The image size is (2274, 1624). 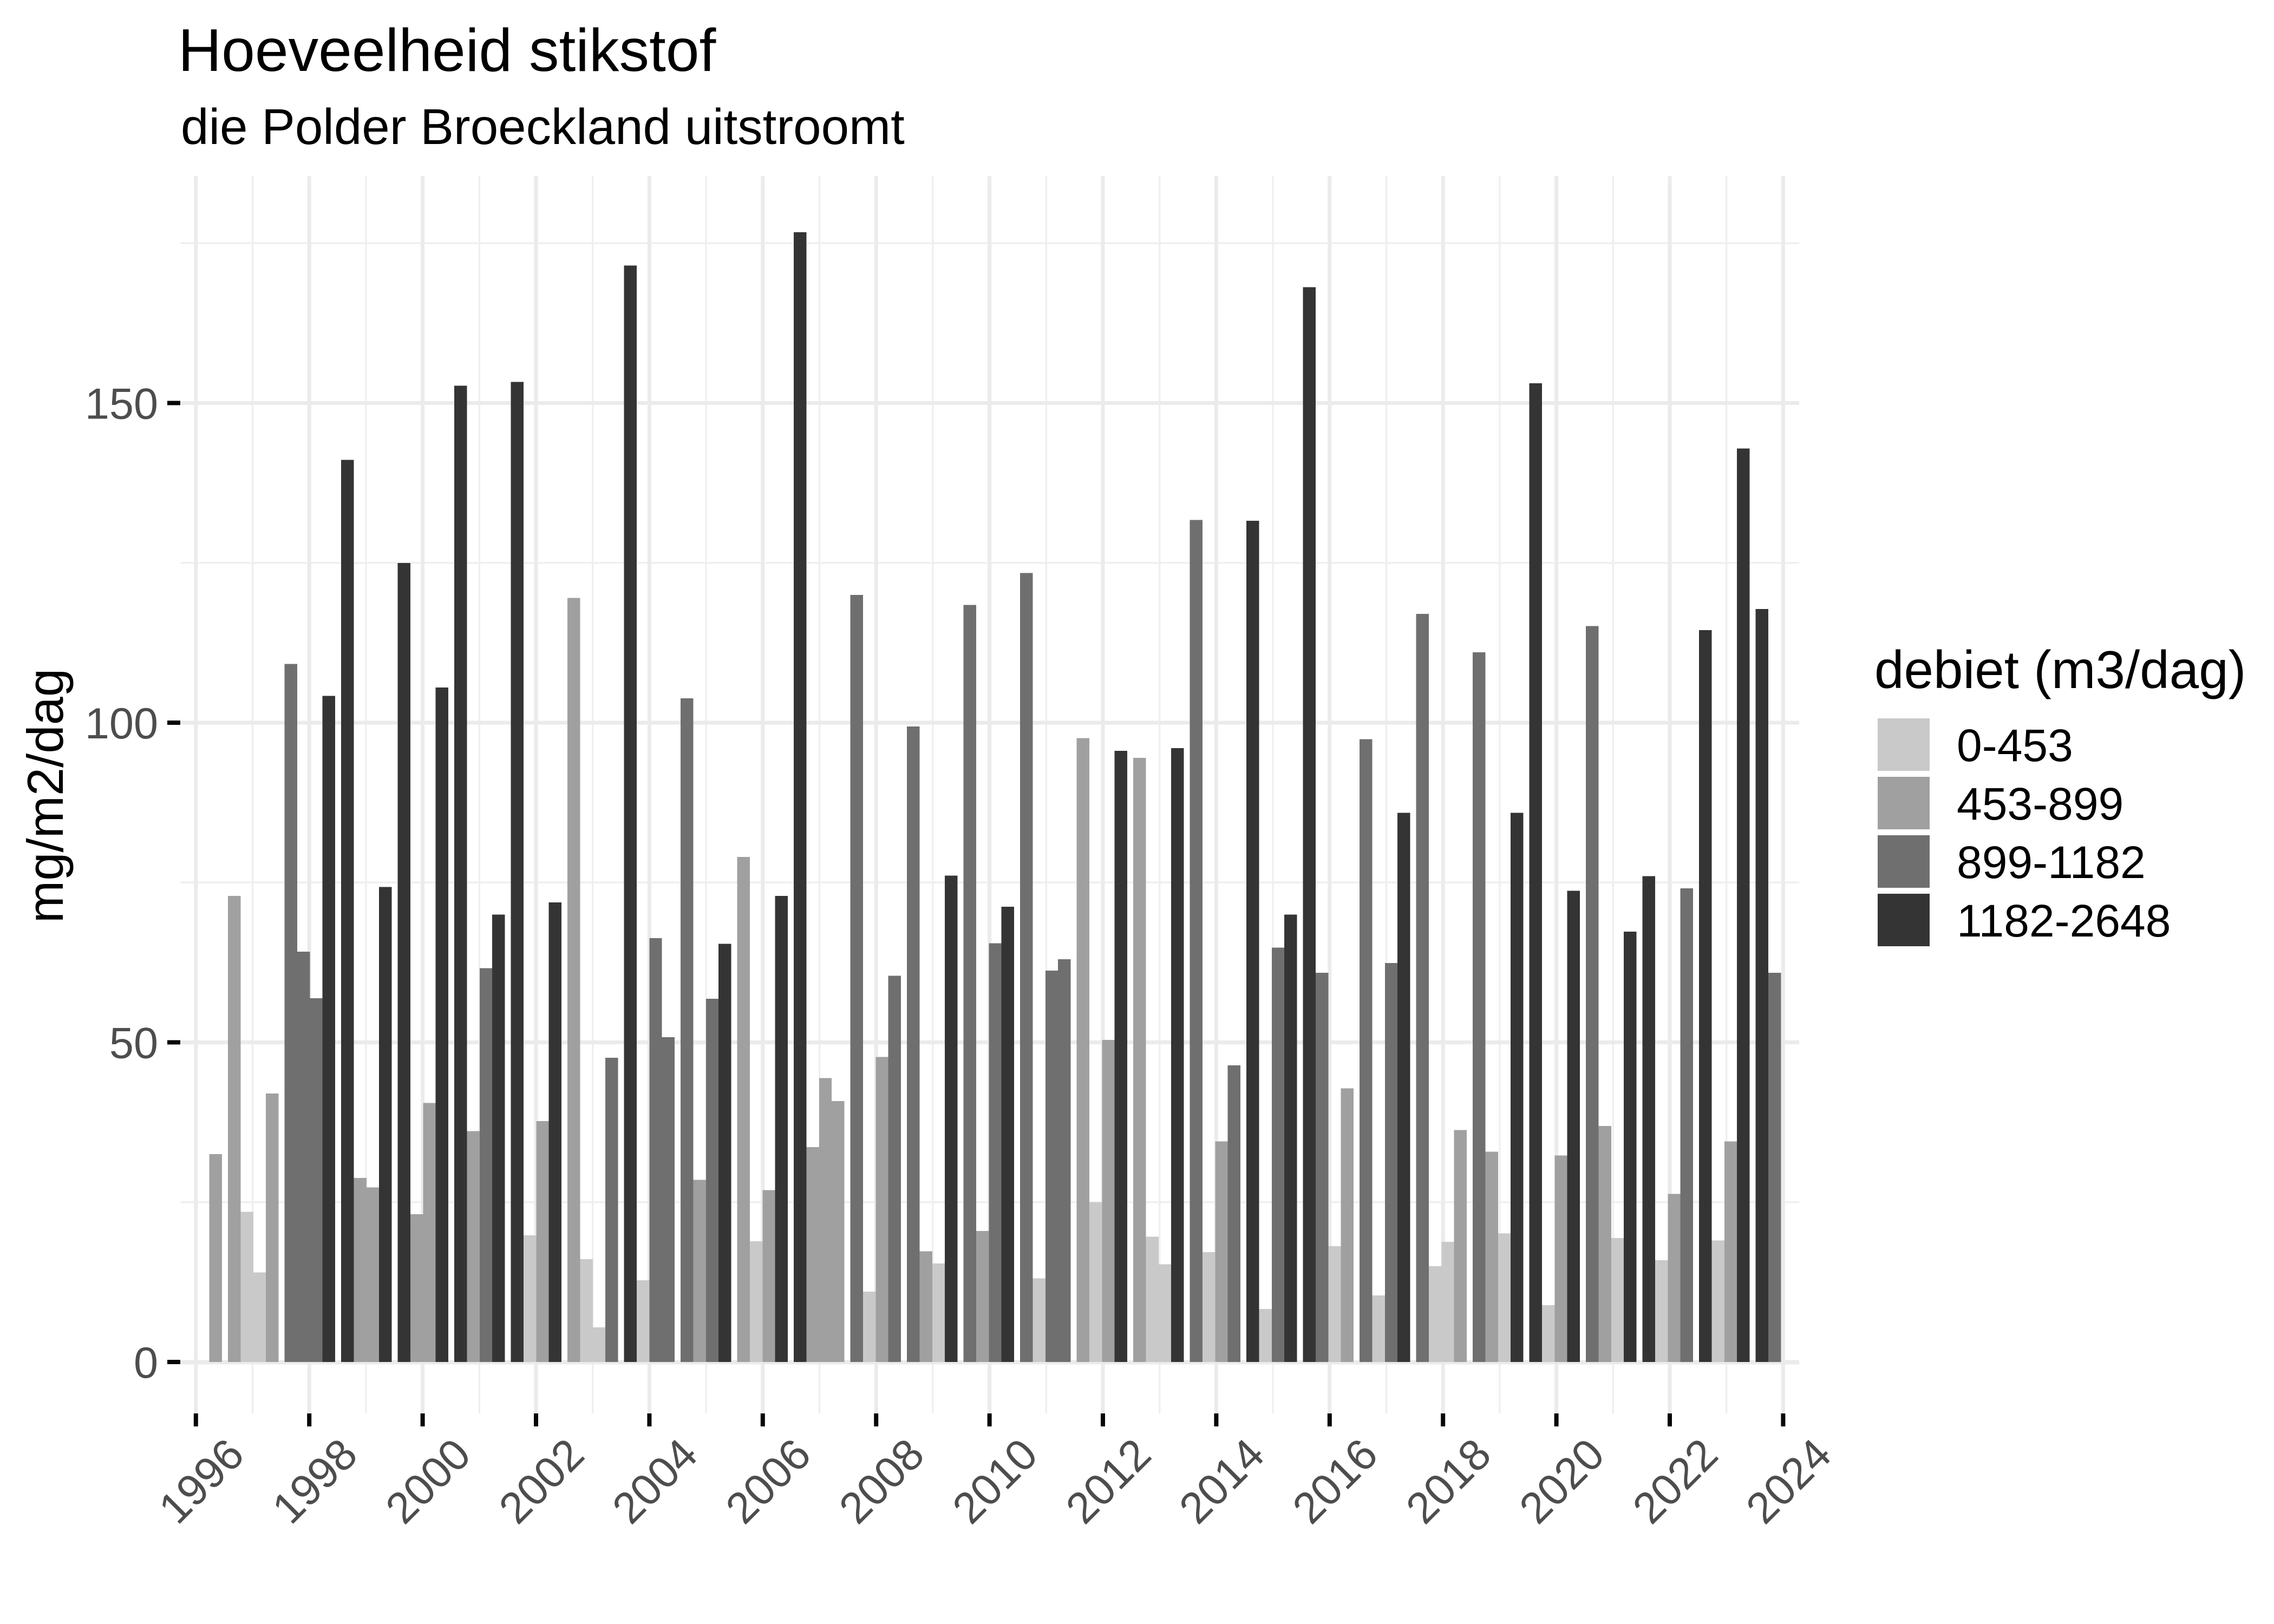 What do you see at coordinates (46, 796) in the screenshot?
I see `svg-text: mg/m2/dag` at bounding box center [46, 796].